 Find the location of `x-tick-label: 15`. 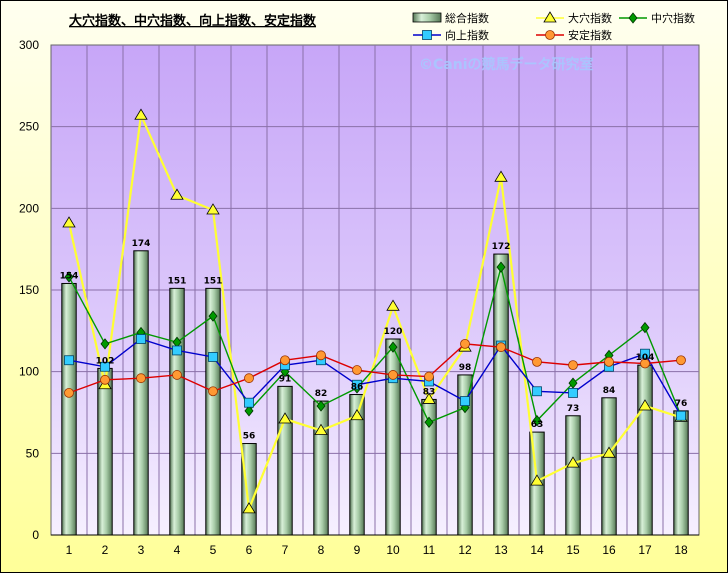

x-tick-label: 15 is located at coordinates (573, 550).